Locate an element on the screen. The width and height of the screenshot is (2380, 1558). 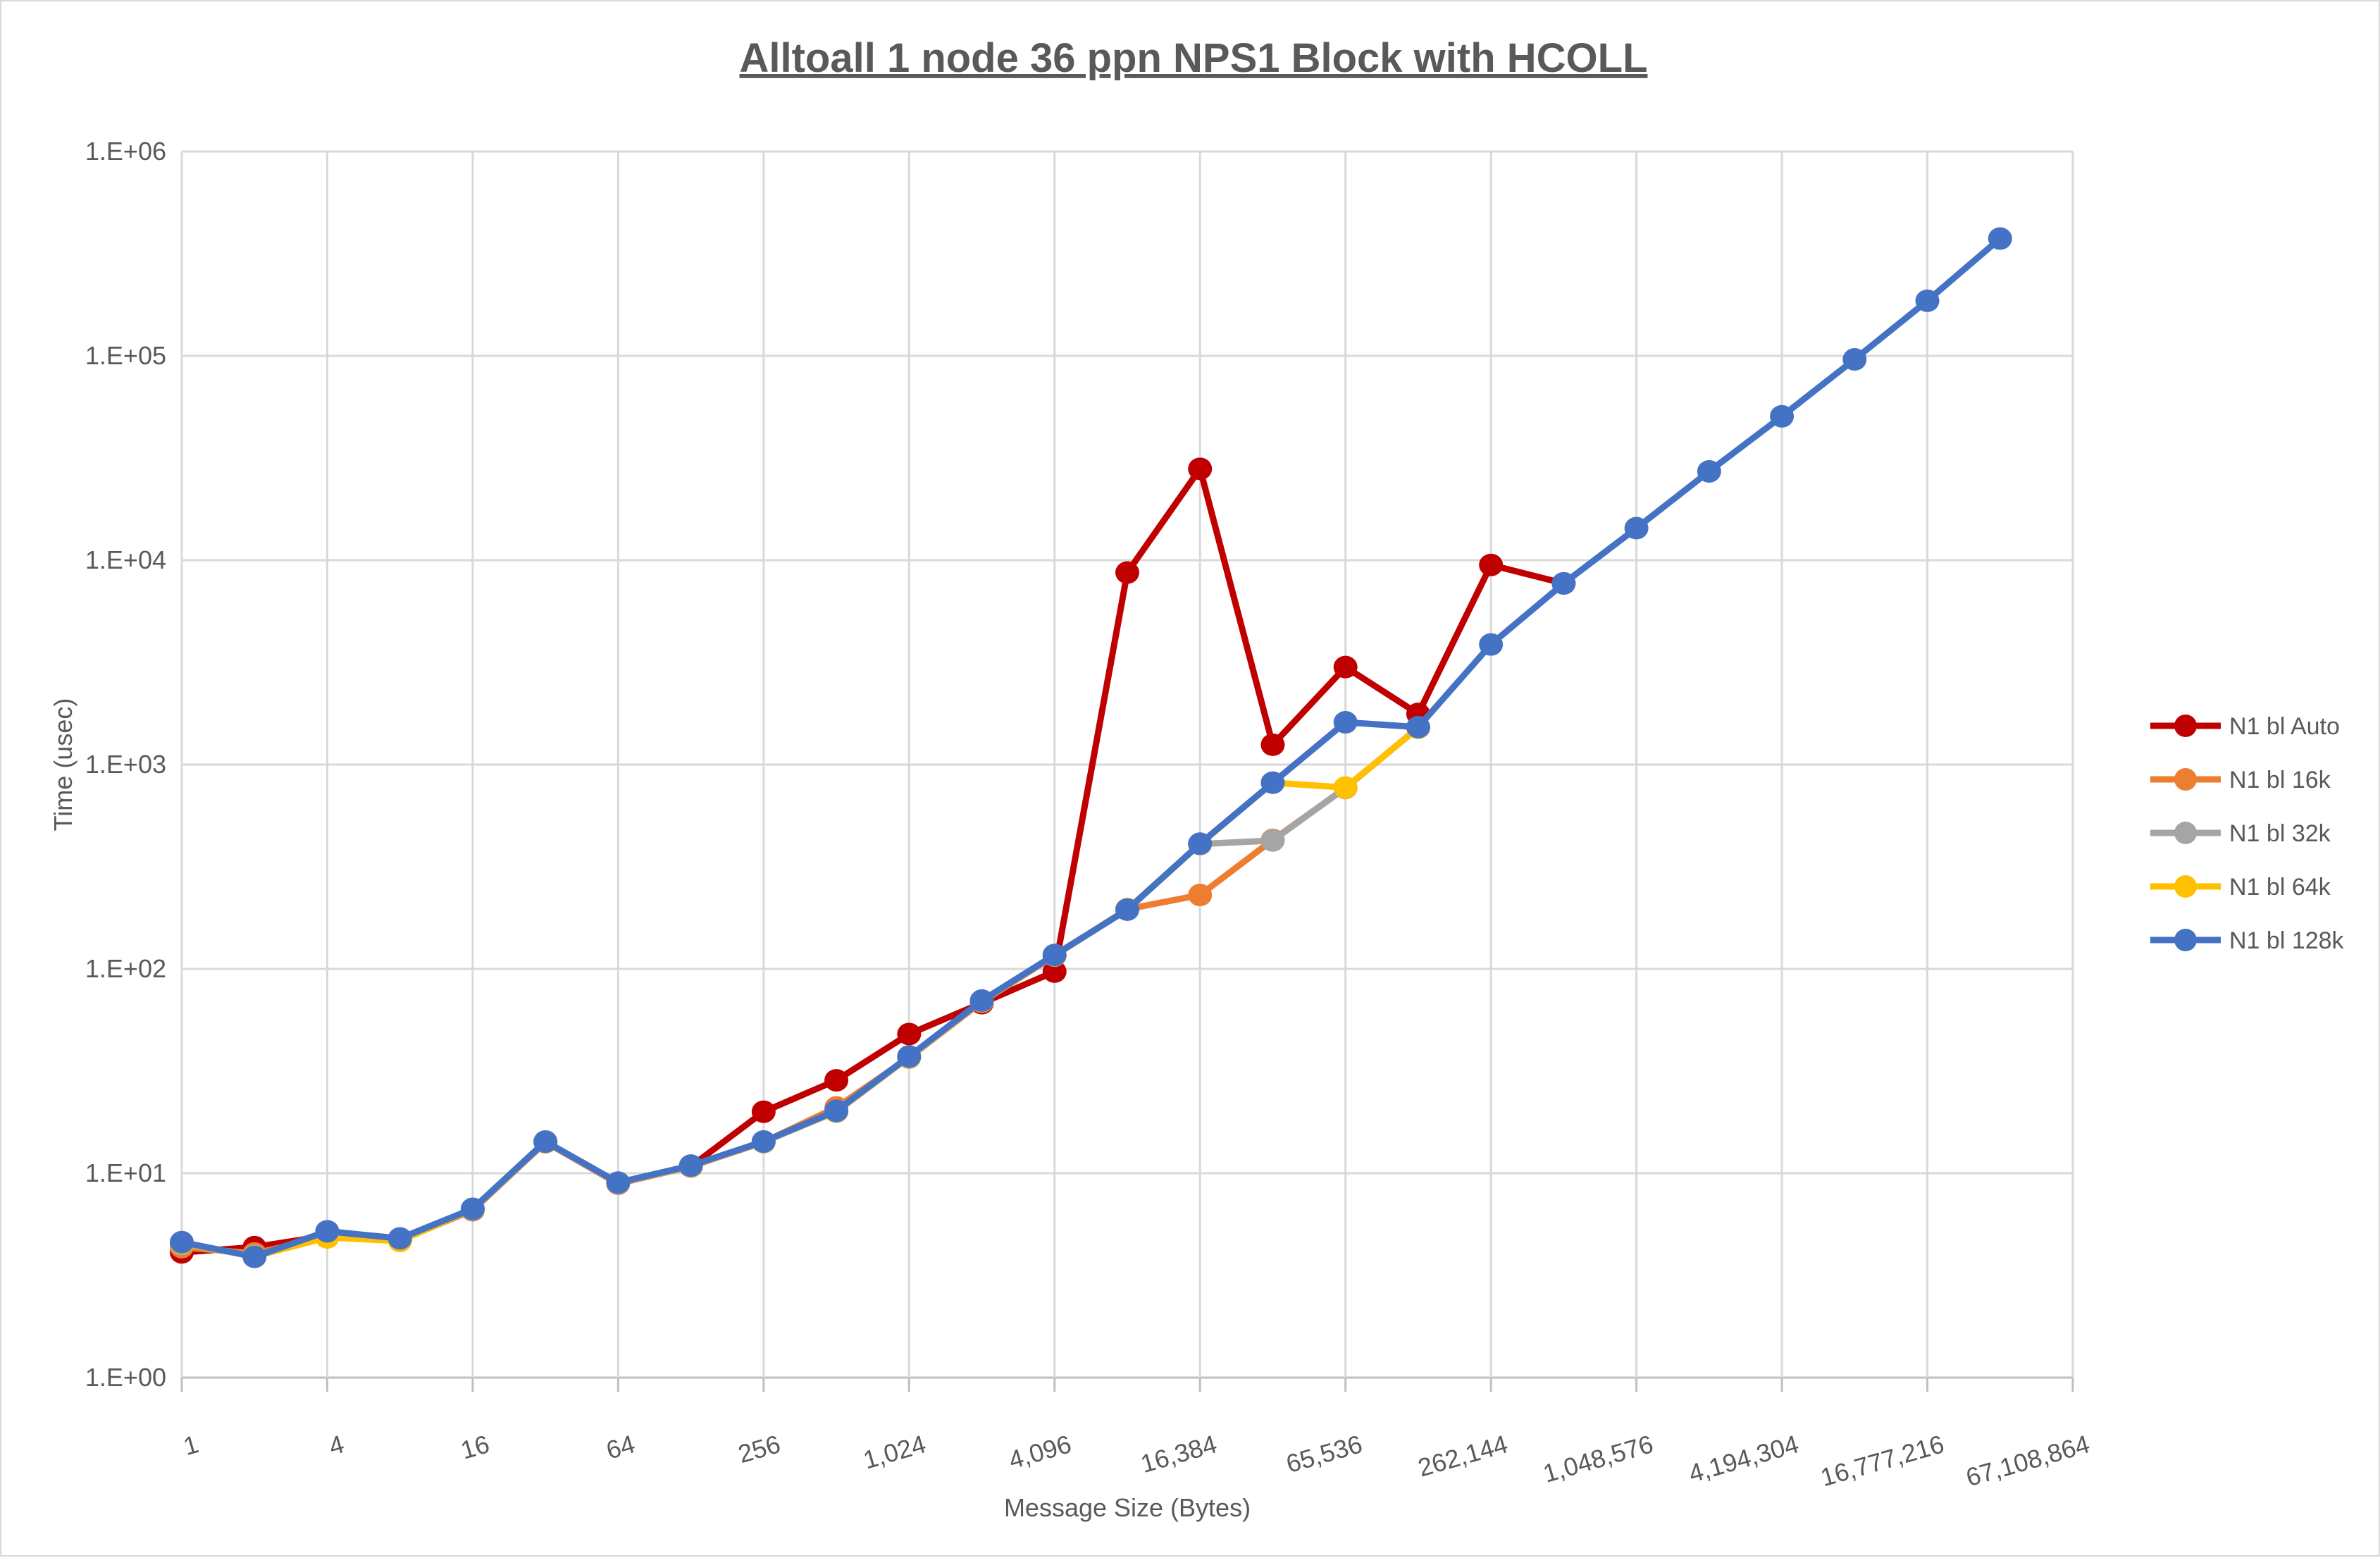
y-axis-title: Time (usec) is located at coordinates (63, 764).